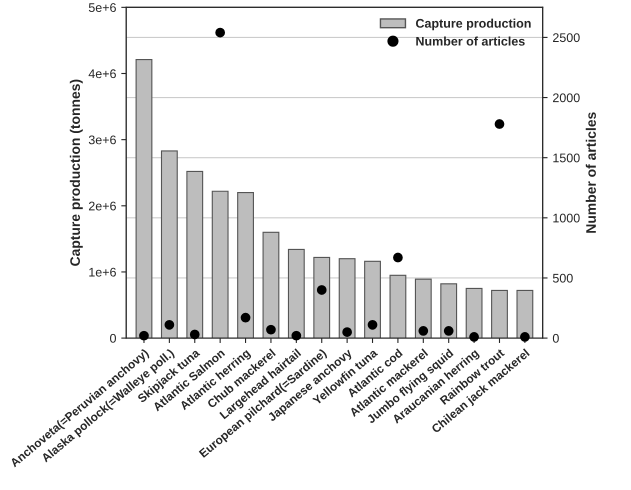 The width and height of the screenshot is (631, 490). I want to click on y2-tick-label: 2500, so click(566, 37).